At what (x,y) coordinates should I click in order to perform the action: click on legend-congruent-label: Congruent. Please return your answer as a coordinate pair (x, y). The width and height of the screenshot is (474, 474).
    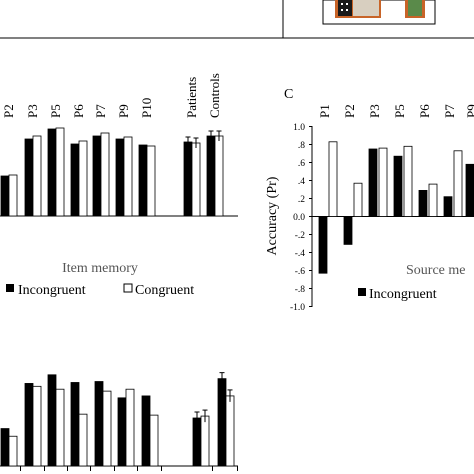
    Looking at the image, I should click on (164, 290).